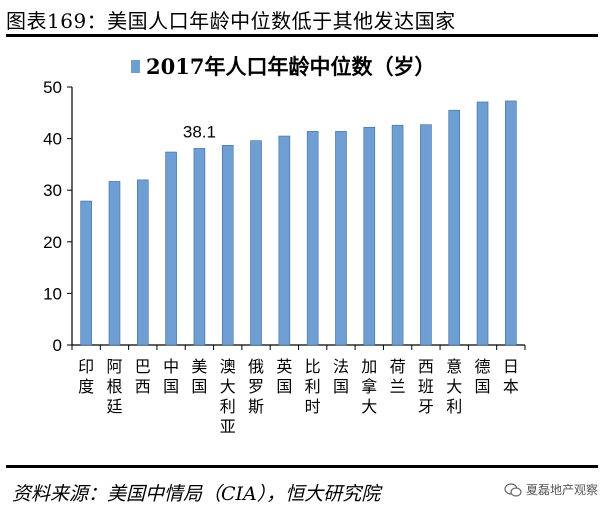 This screenshot has height=514, width=604. Describe the element at coordinates (52, 190) in the screenshot. I see `y-tick-label: 30` at that location.